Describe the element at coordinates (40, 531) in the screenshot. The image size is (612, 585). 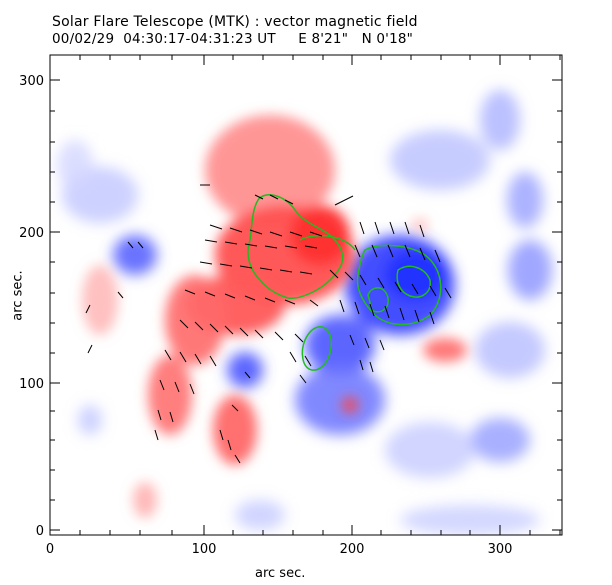
I see `y-tick-label: 0` at that location.